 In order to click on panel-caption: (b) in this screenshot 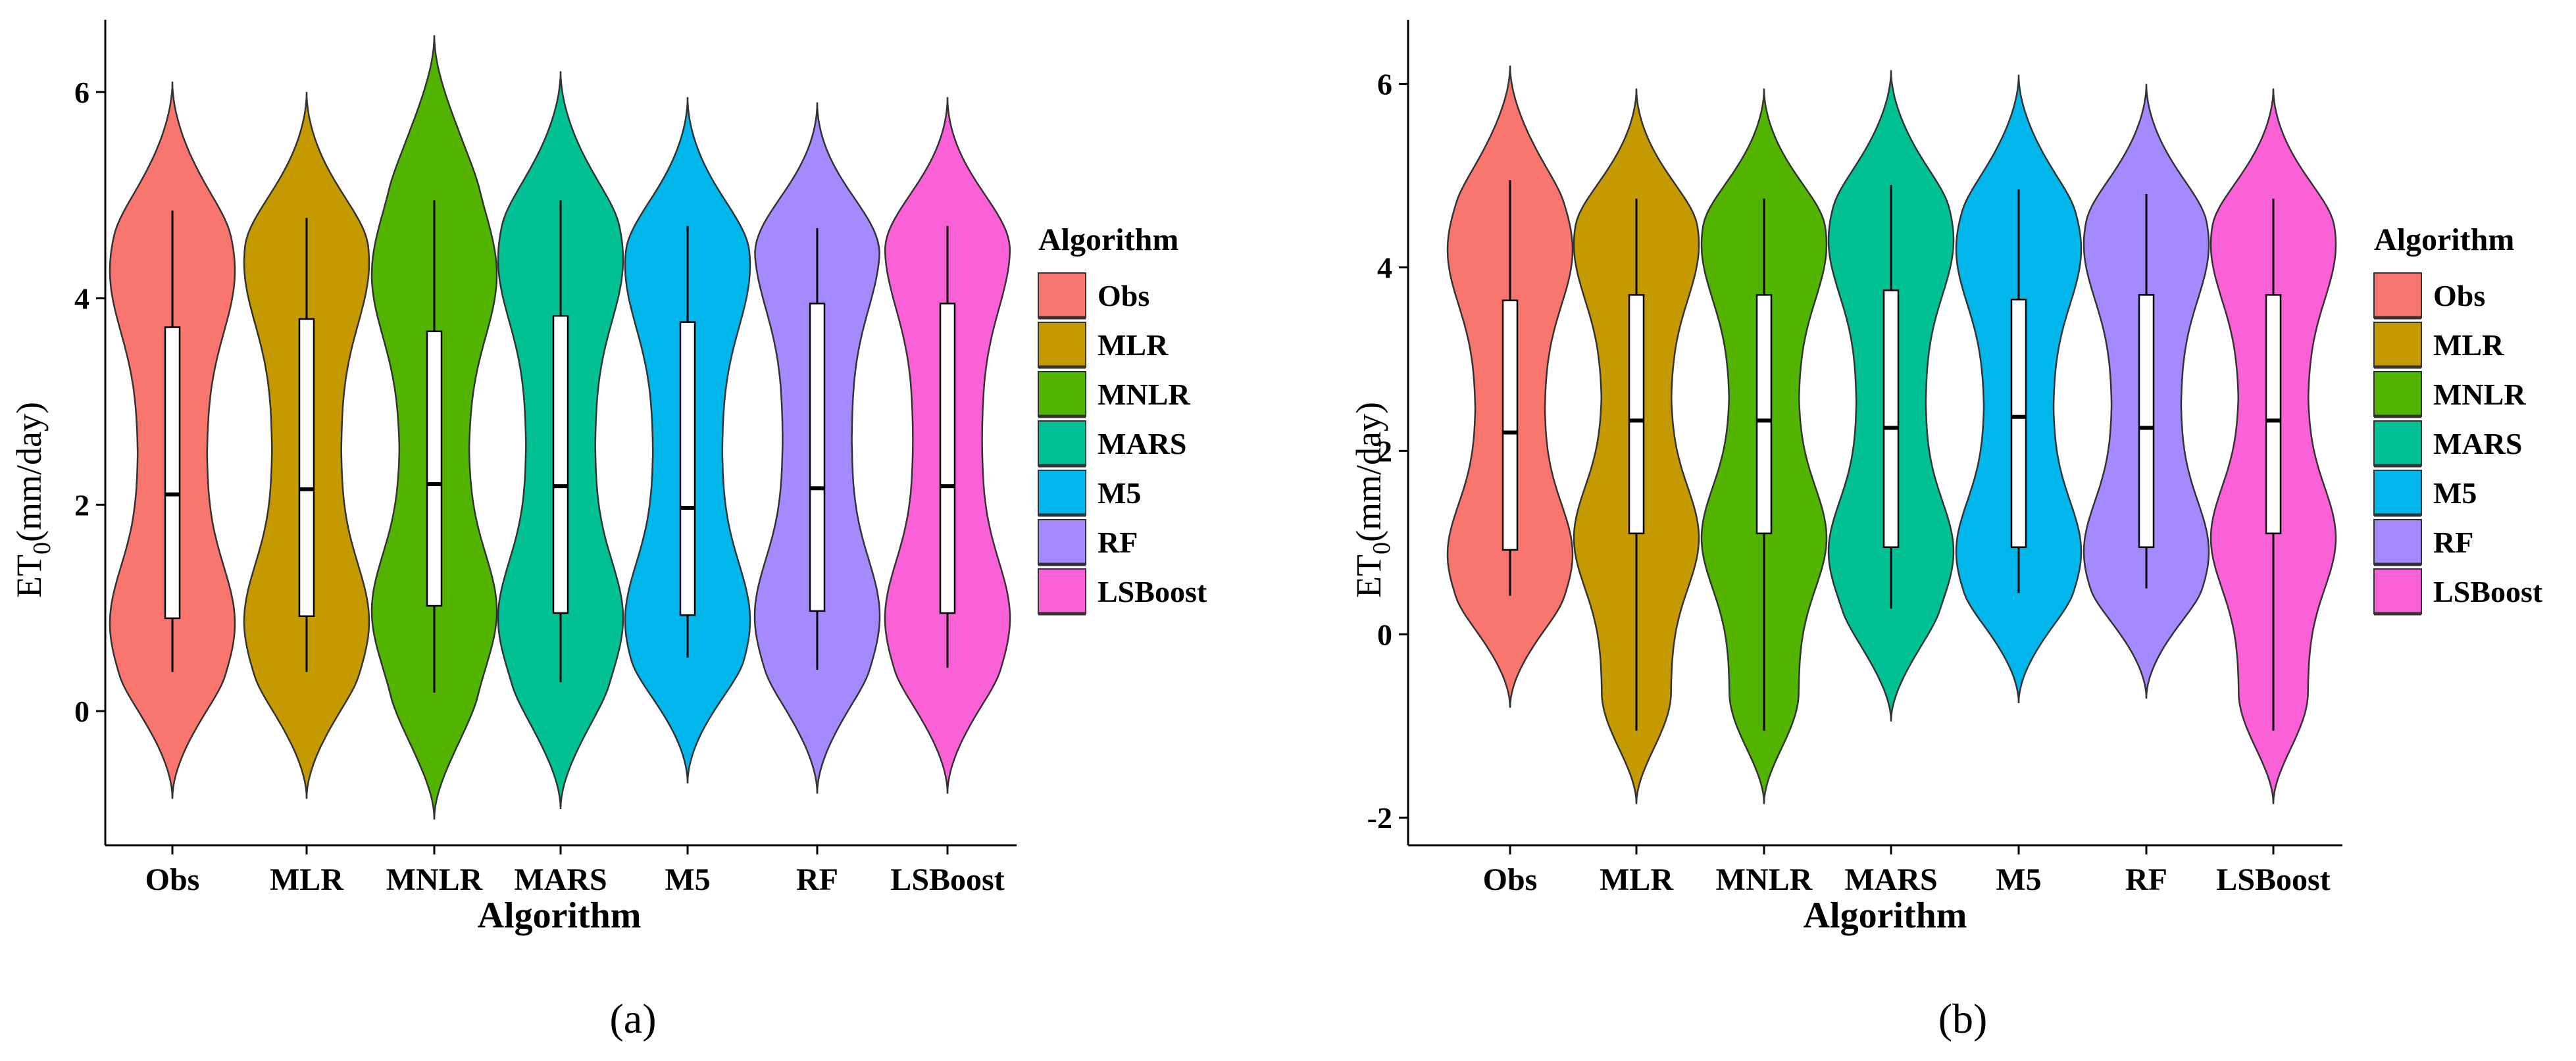, I will do `click(1963, 1018)`.